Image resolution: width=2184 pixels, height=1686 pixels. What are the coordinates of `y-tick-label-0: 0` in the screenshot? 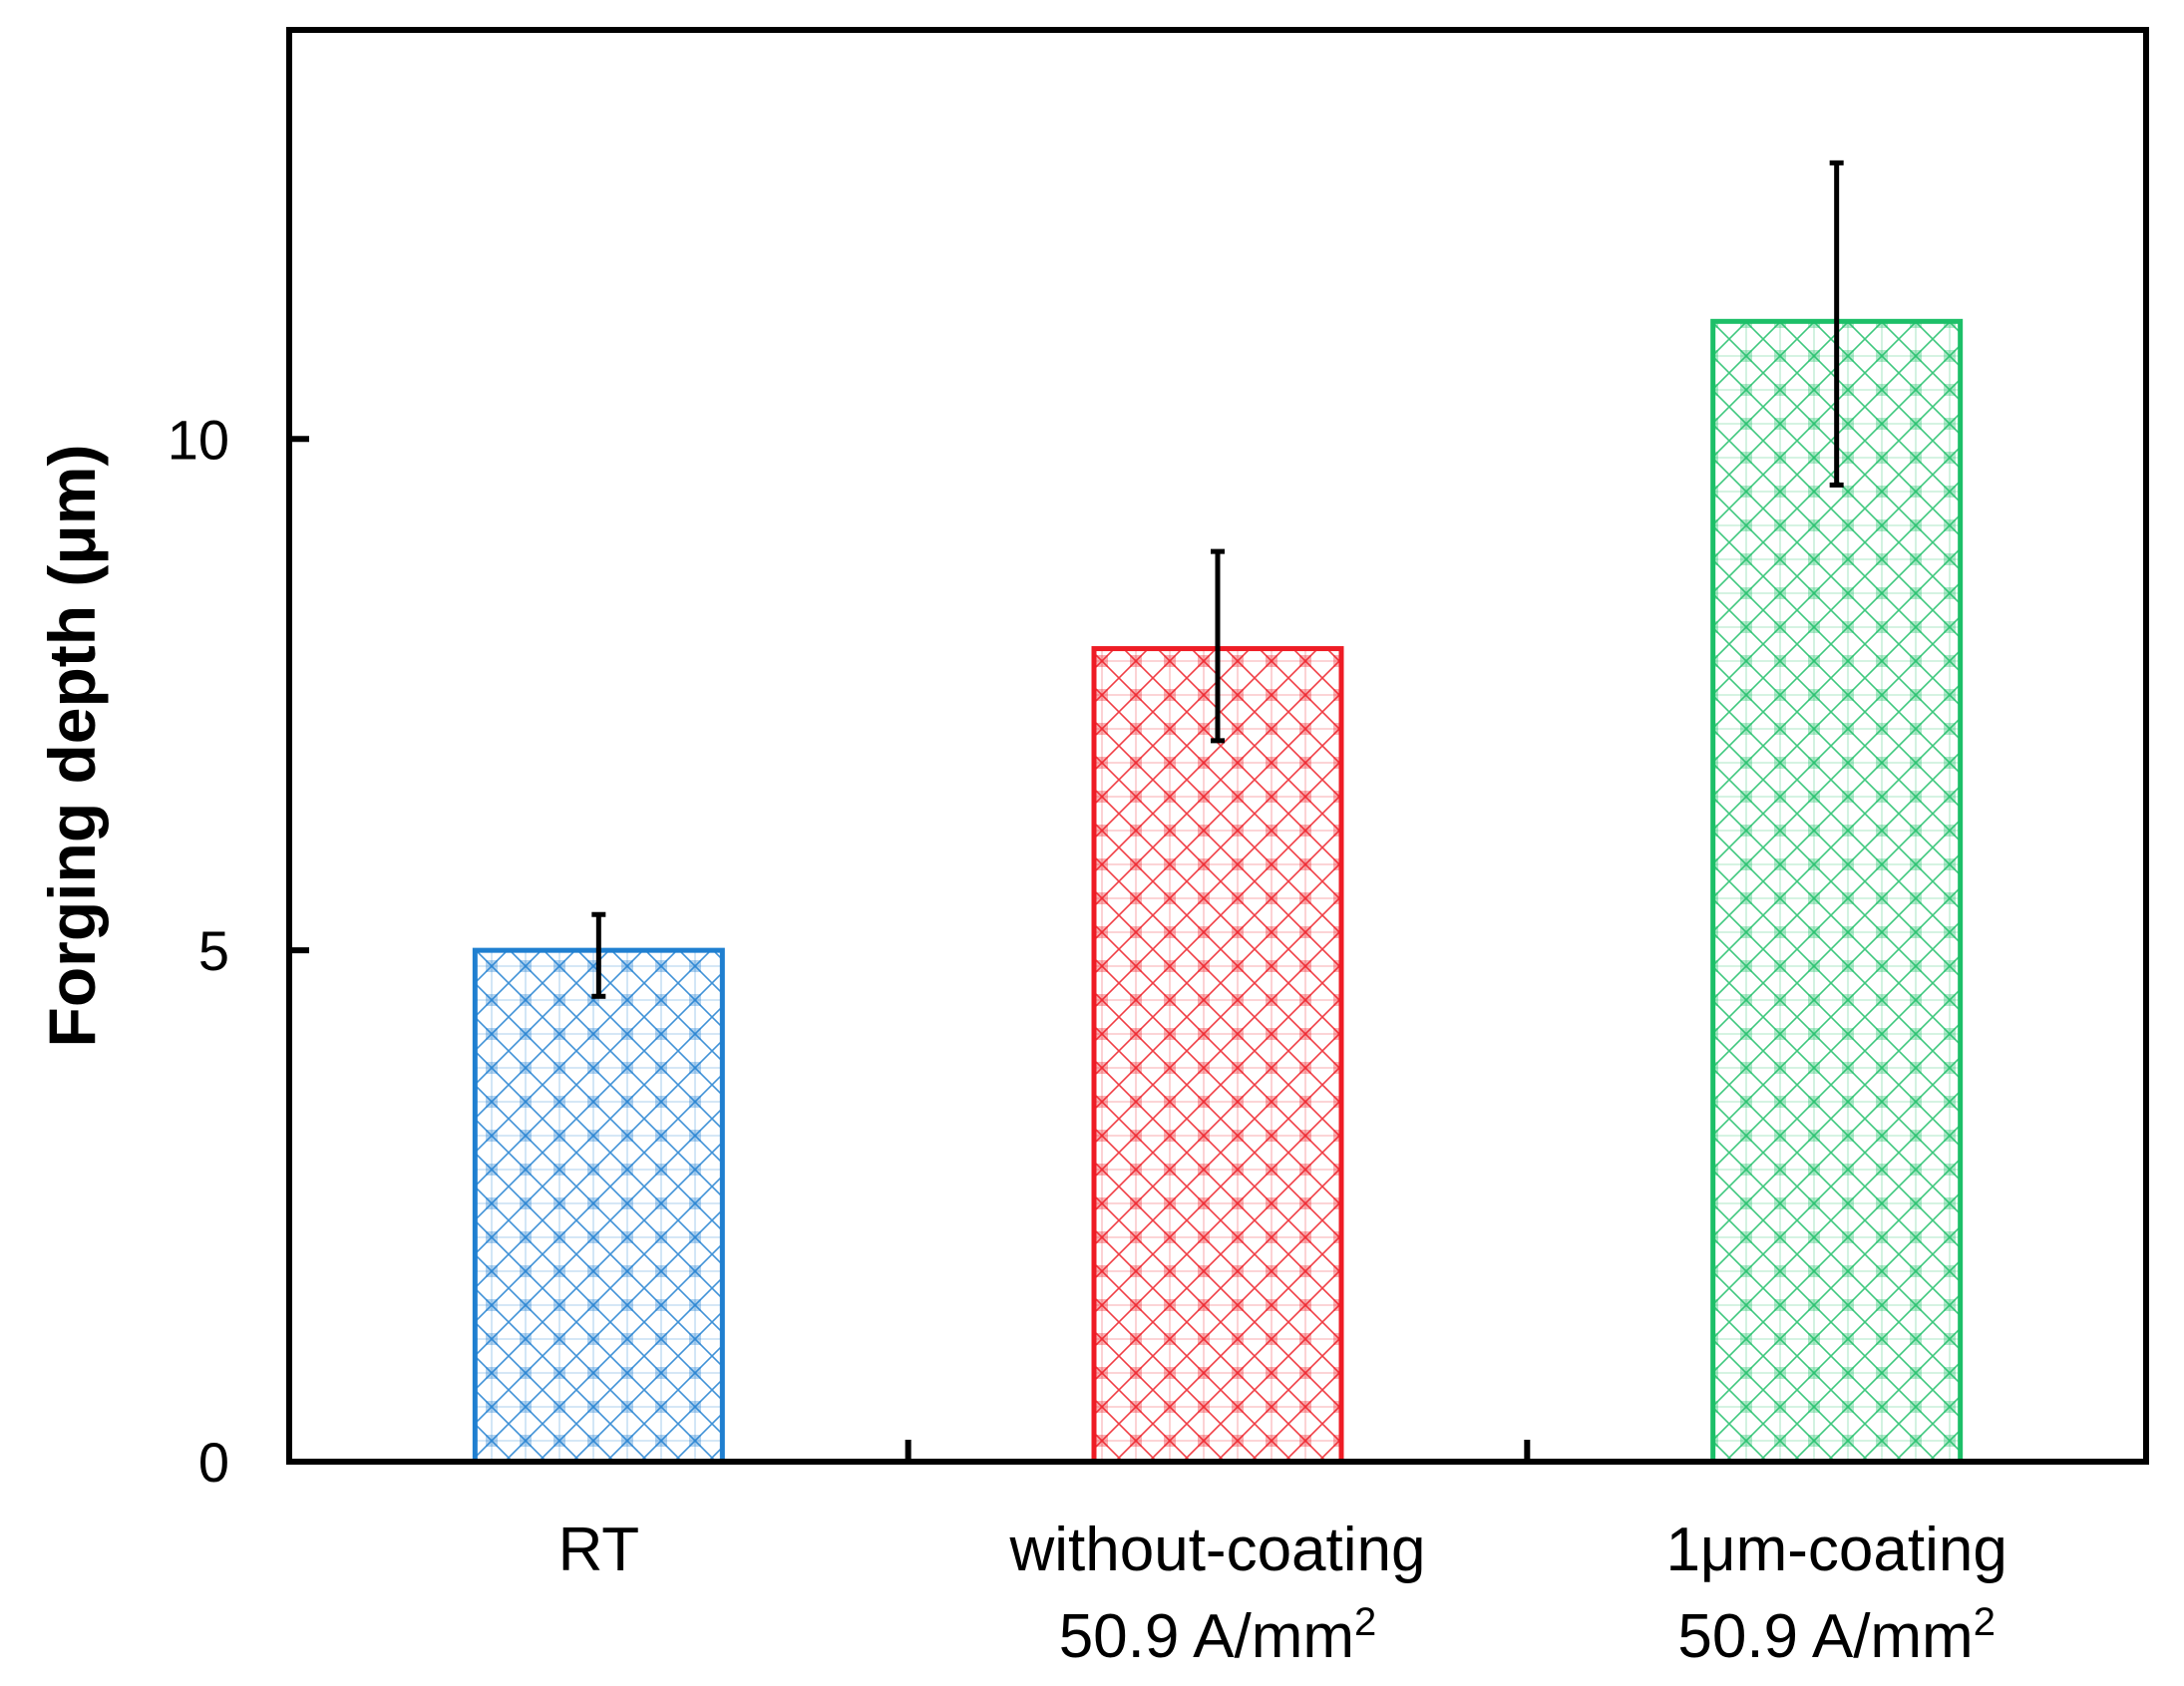 It's located at (213, 1462).